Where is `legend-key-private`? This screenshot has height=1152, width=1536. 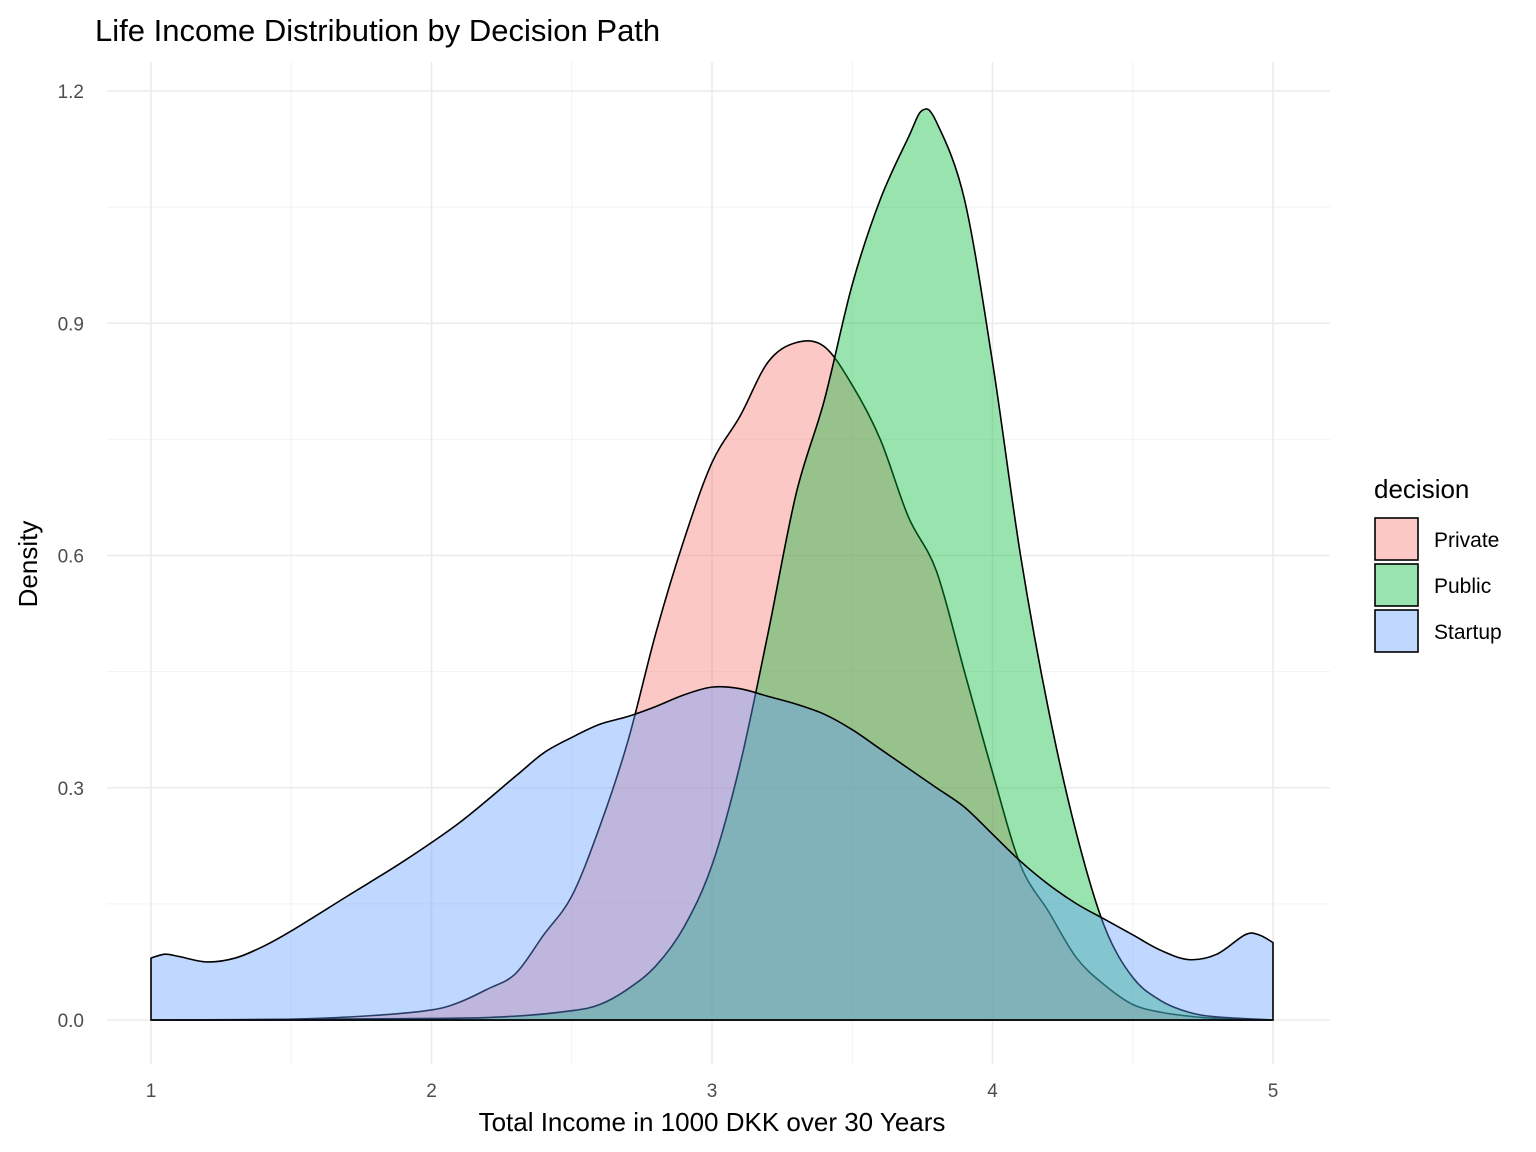
legend-key-private is located at coordinates (1396, 539).